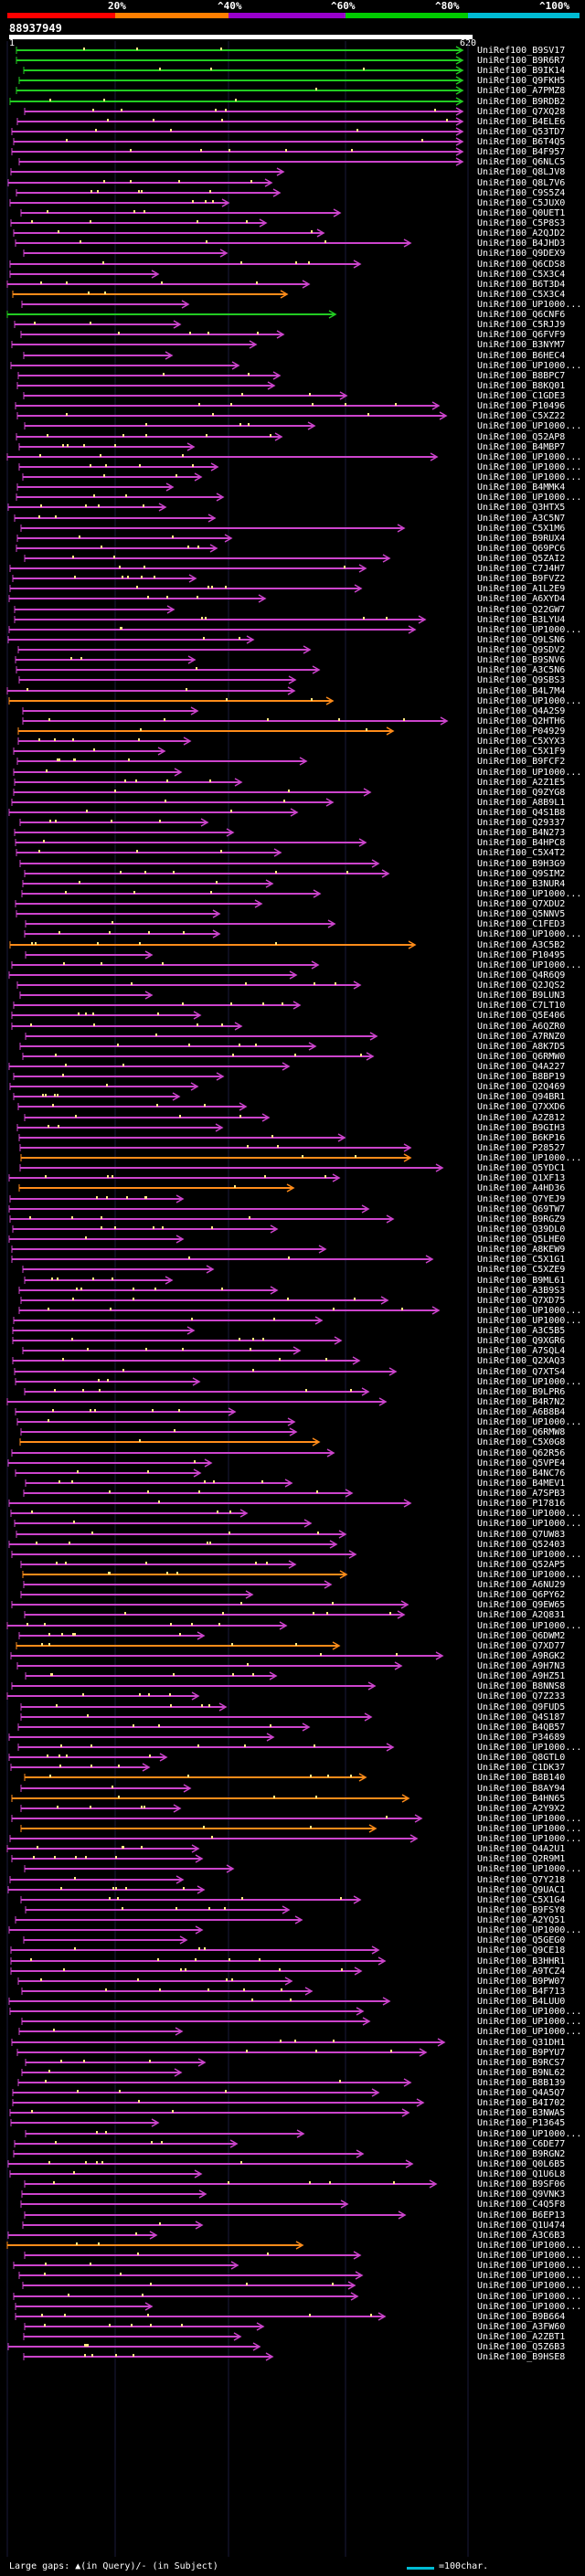  Describe the element at coordinates (521, 1168) in the screenshot. I see `hit-label: UniRef100_Q5YDC1` at that location.